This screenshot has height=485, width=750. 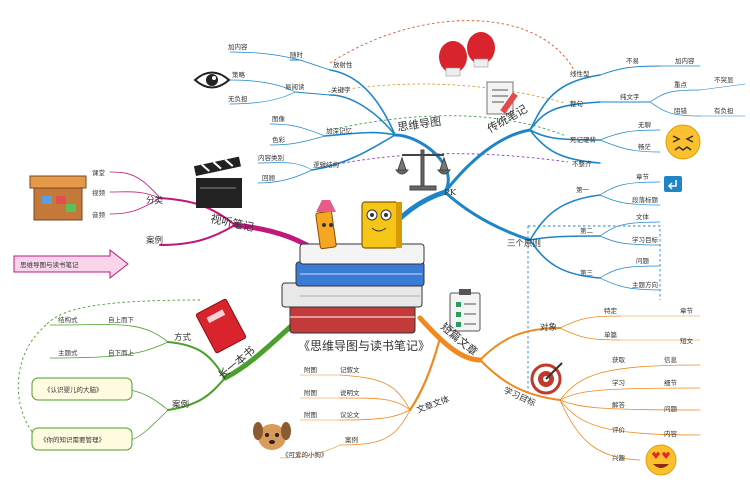 What do you see at coordinates (502, 98) in the screenshot?
I see `document-pencil-icon` at bounding box center [502, 98].